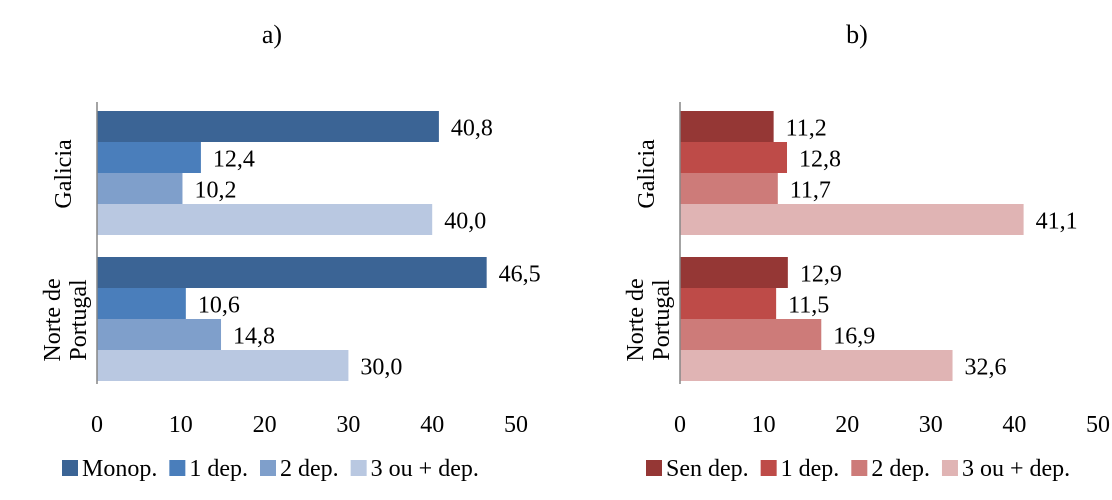 The height and width of the screenshot is (500, 1112). Describe the element at coordinates (854, 337) in the screenshot. I see `data-label: 16,9` at that location.